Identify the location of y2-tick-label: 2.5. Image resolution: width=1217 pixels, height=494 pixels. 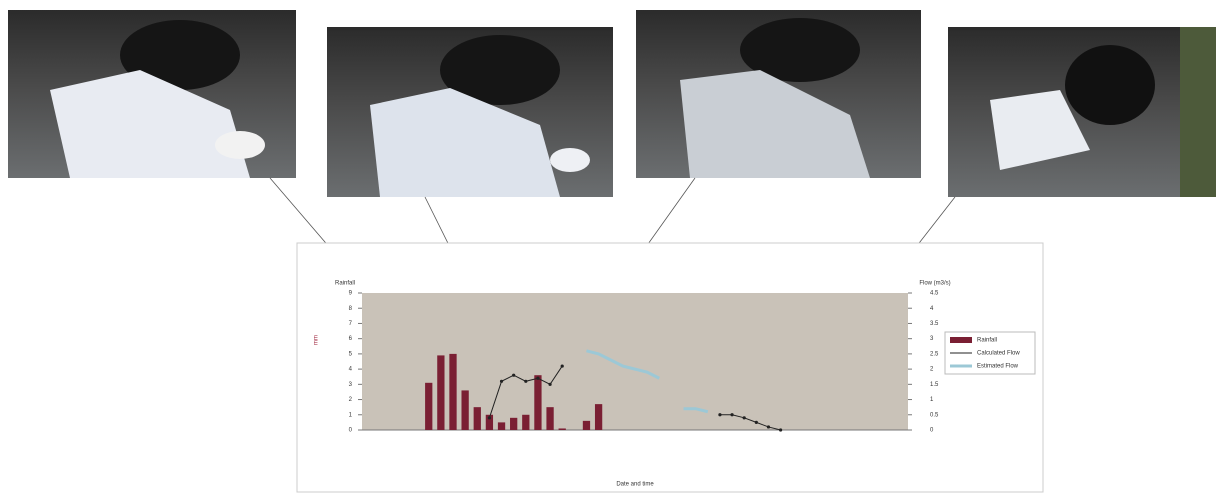
(934, 354).